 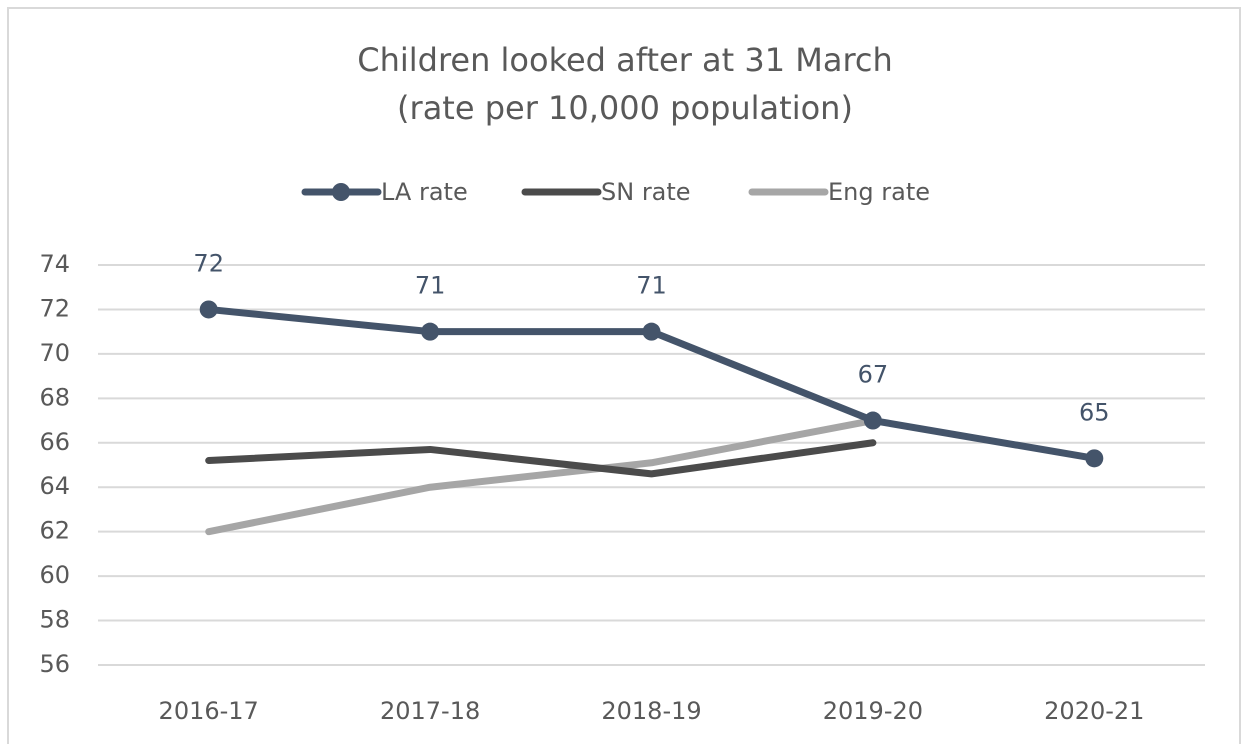 What do you see at coordinates (1094, 711) in the screenshot?
I see `x-tick-label: 2020-21` at bounding box center [1094, 711].